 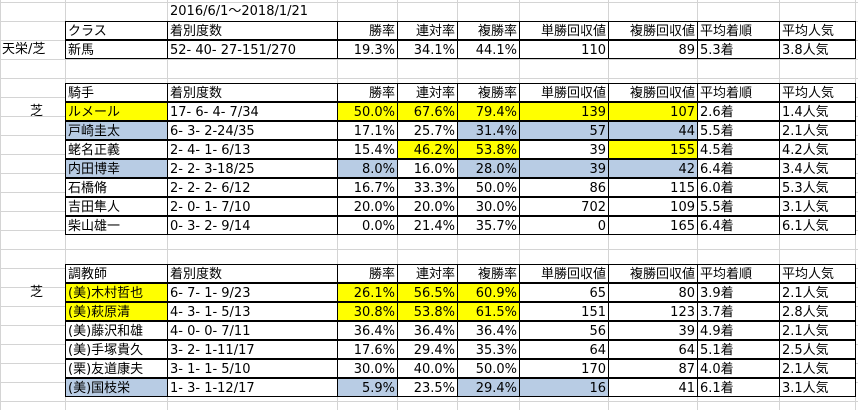 I want to click on jockey-row-cell: 57, so click(x=564, y=130).